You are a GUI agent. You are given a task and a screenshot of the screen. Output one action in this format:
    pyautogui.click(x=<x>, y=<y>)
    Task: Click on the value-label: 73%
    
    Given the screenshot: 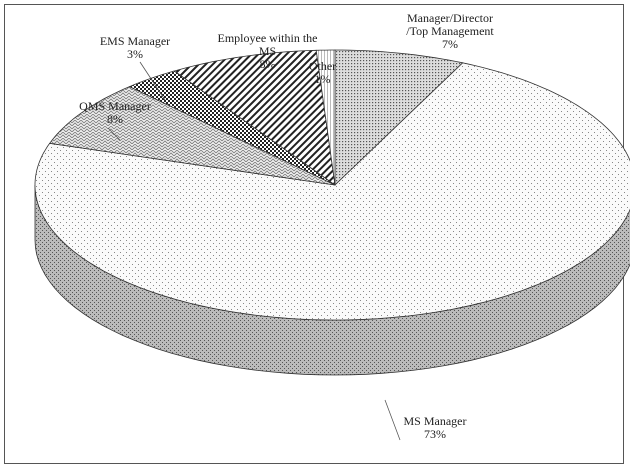 What is the action you would take?
    pyautogui.click(x=435, y=434)
    